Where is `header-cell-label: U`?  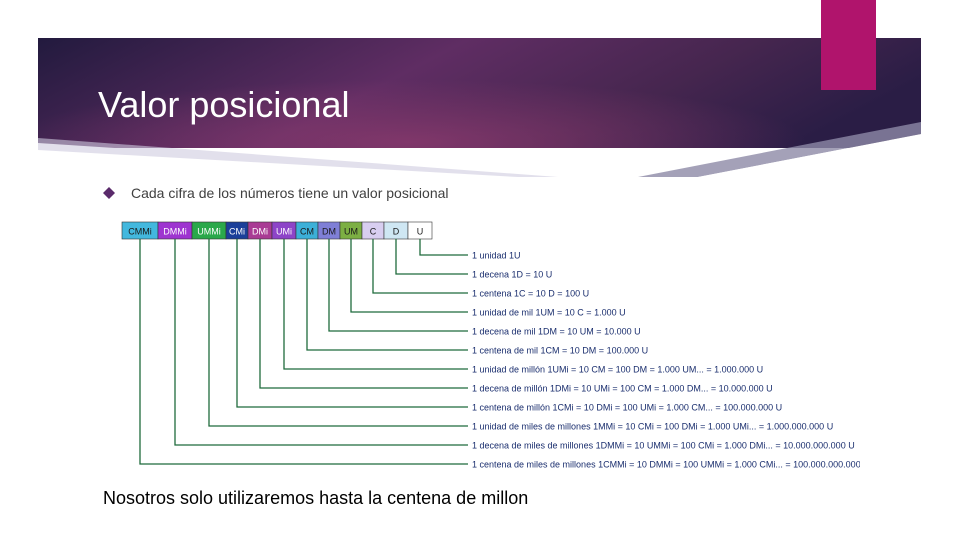
header-cell-label: U is located at coordinates (420, 232).